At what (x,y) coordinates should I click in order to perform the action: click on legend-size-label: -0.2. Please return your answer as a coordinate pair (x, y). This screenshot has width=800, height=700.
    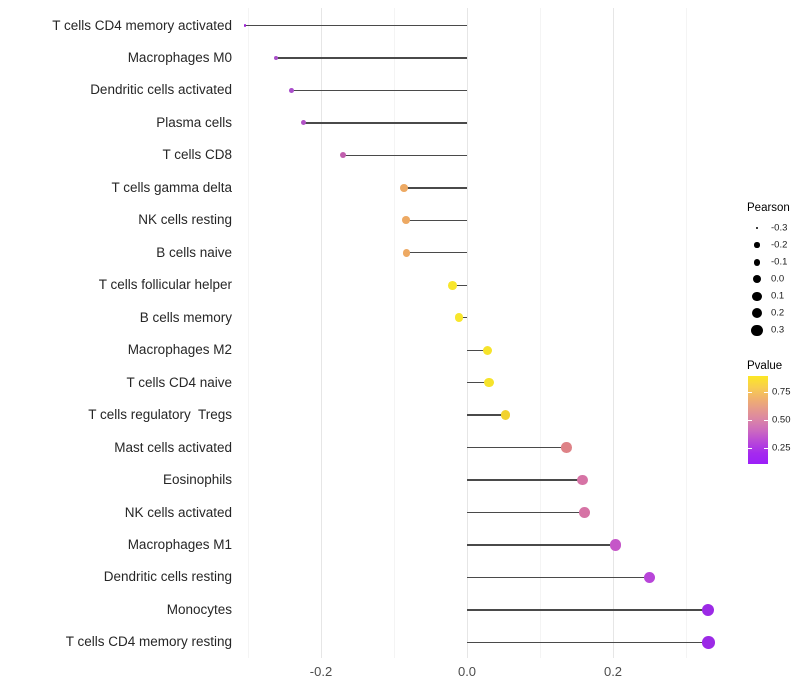
    Looking at the image, I should click on (779, 245).